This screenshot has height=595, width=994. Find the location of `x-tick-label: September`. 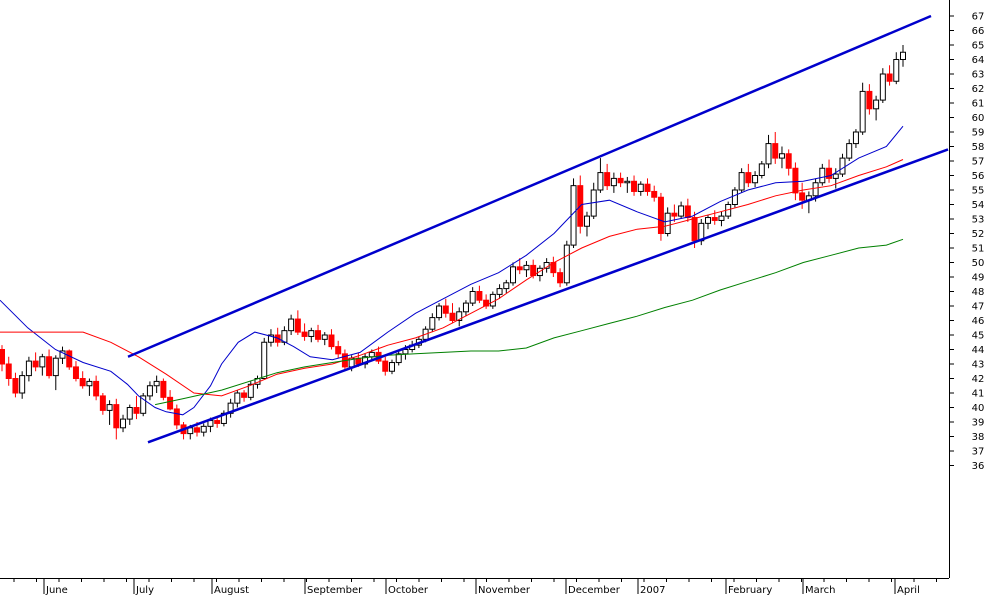

x-tick-label: September is located at coordinates (335, 590).